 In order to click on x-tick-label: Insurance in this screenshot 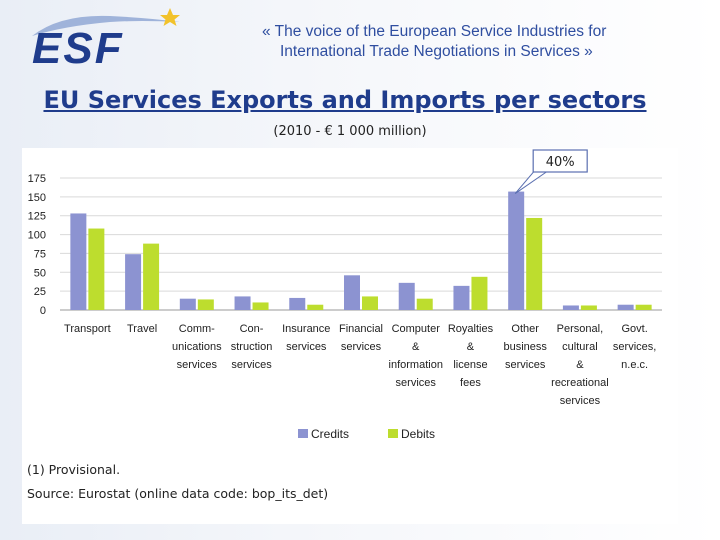, I will do `click(306, 329)`.